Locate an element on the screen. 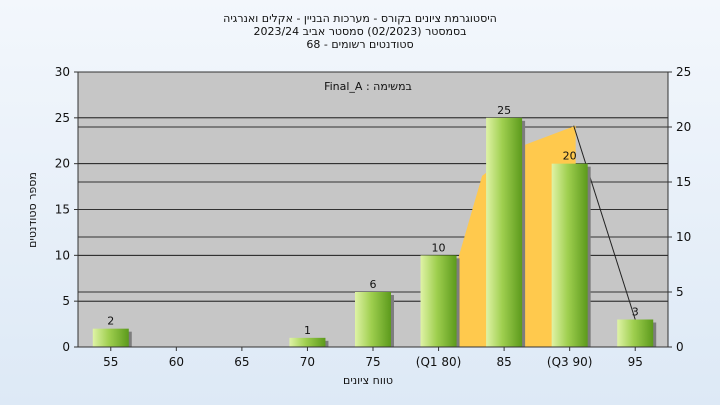 This screenshot has height=405, width=720. x-axis: 55 60 65 70 75 (Q1 80) 85 (Q3 90) 95 is located at coordinates (373, 358).